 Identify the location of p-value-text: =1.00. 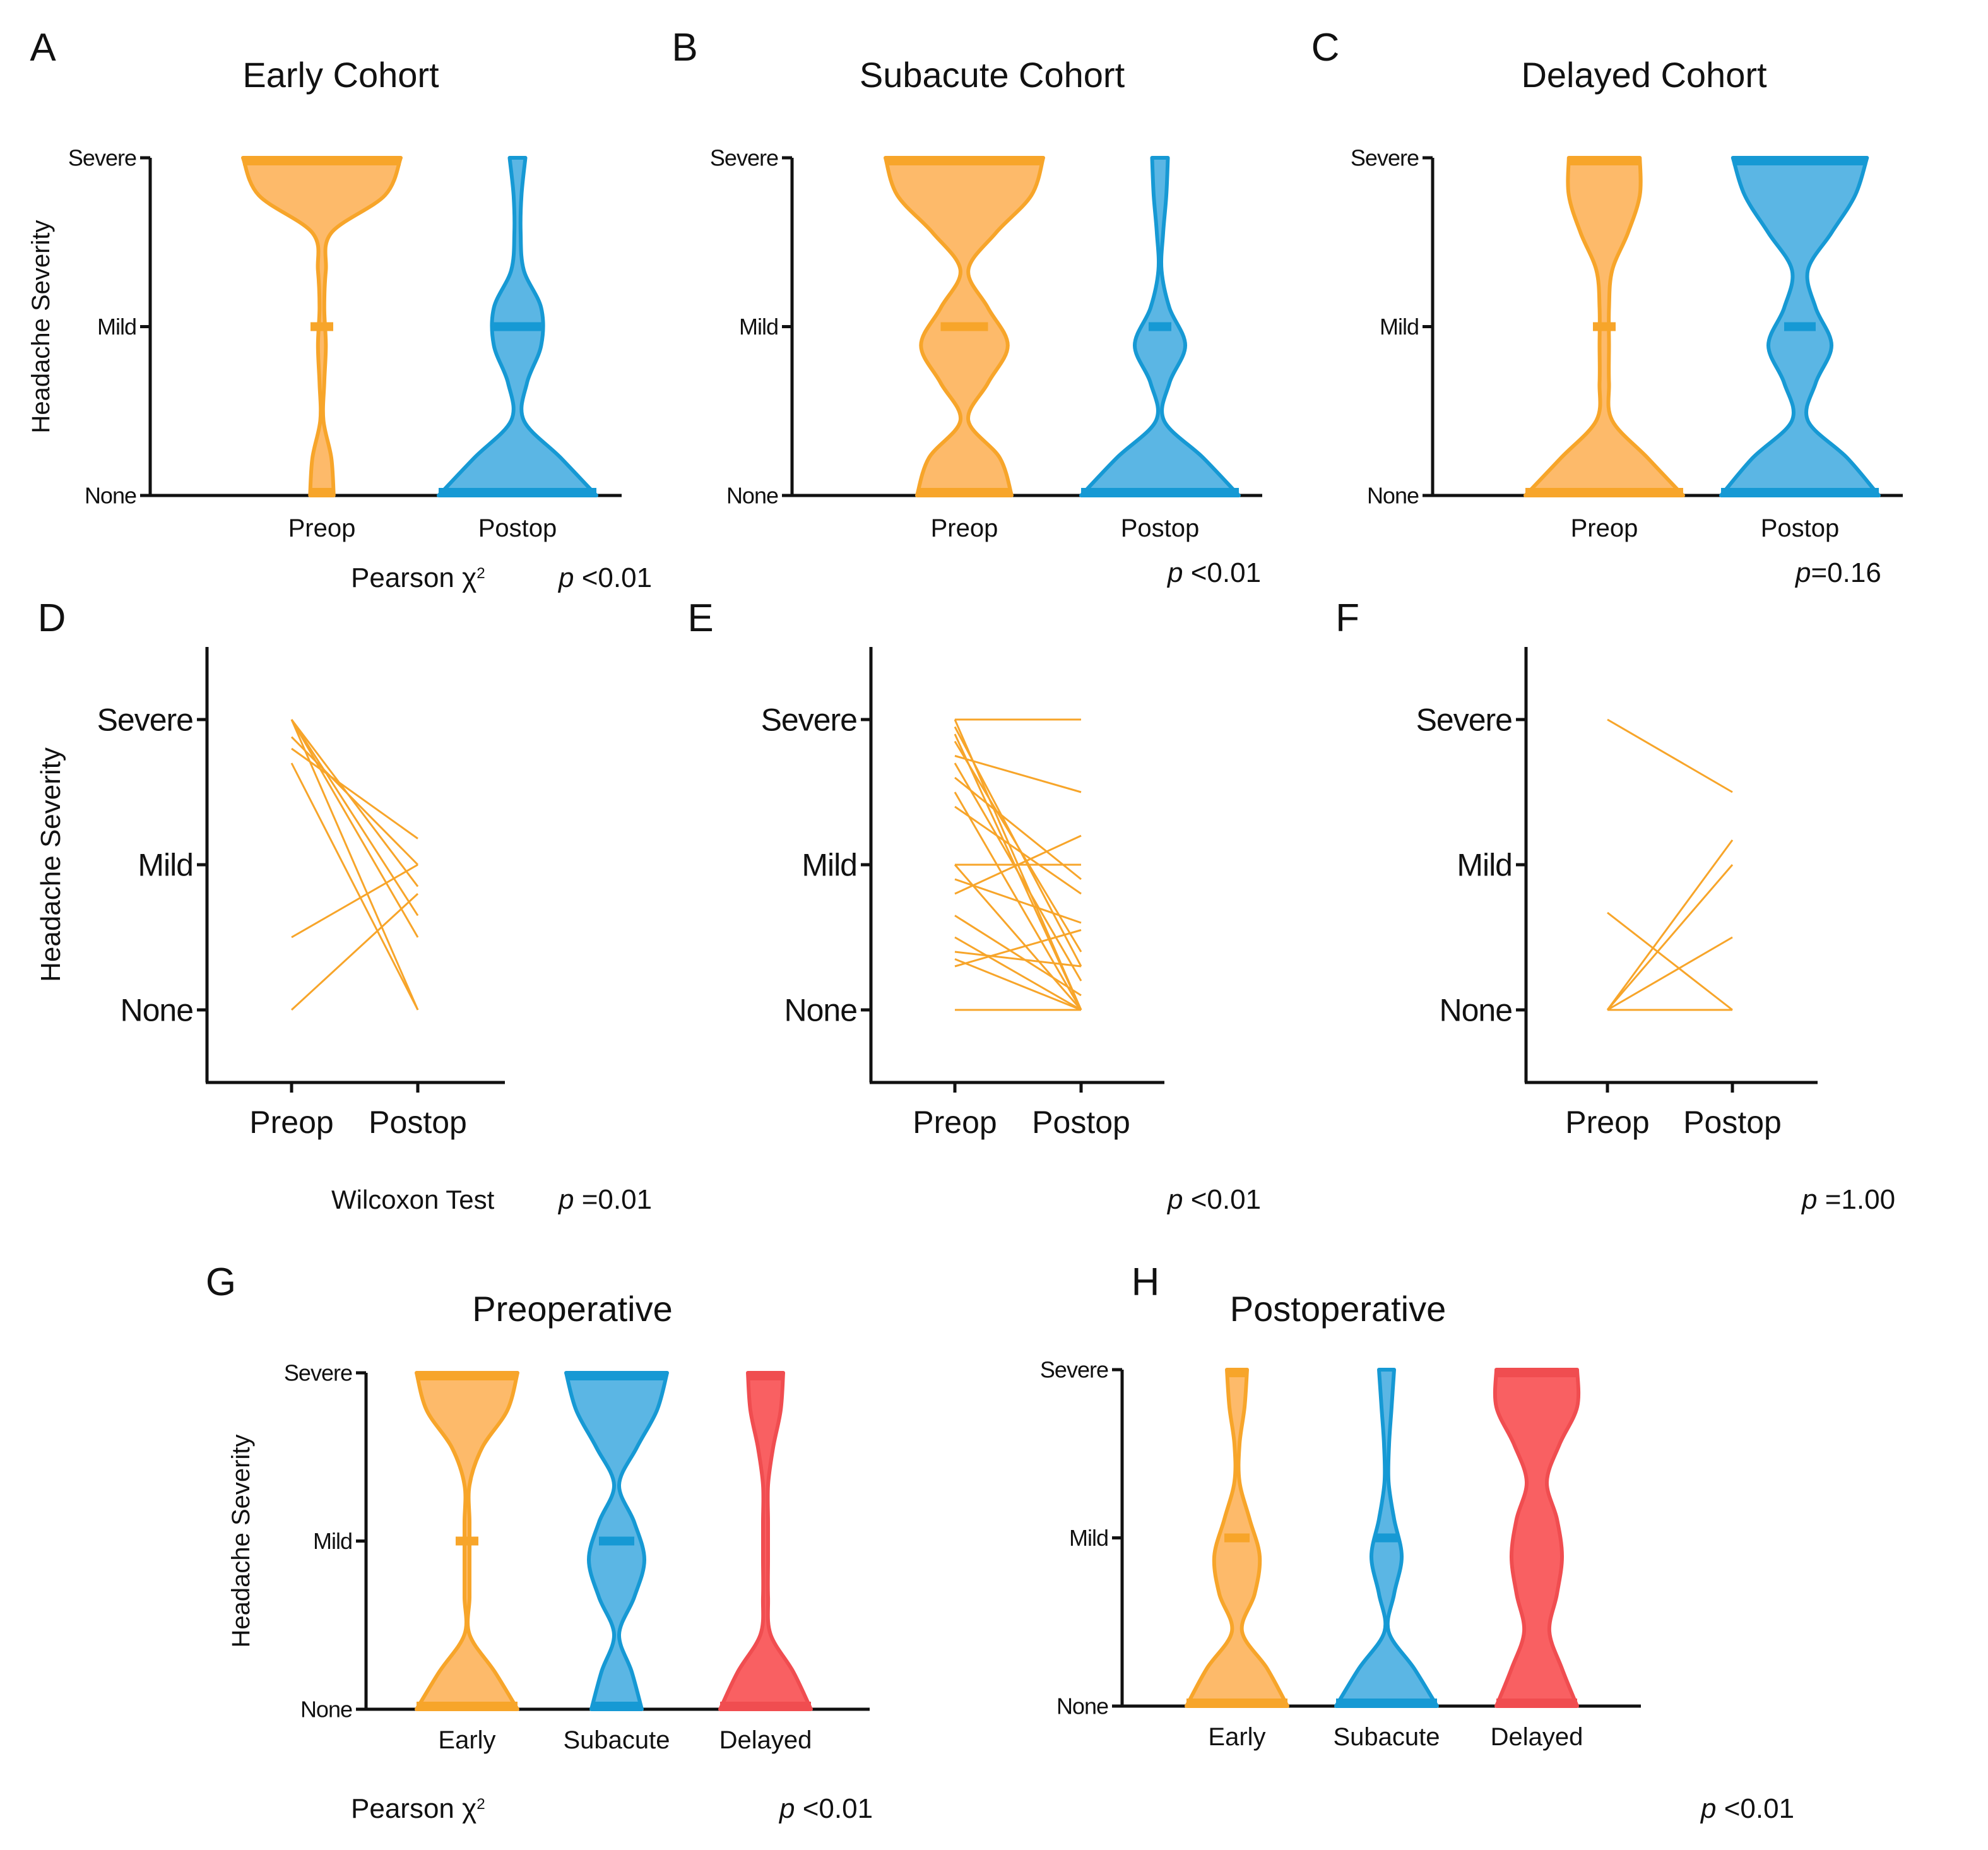
(1856, 1199).